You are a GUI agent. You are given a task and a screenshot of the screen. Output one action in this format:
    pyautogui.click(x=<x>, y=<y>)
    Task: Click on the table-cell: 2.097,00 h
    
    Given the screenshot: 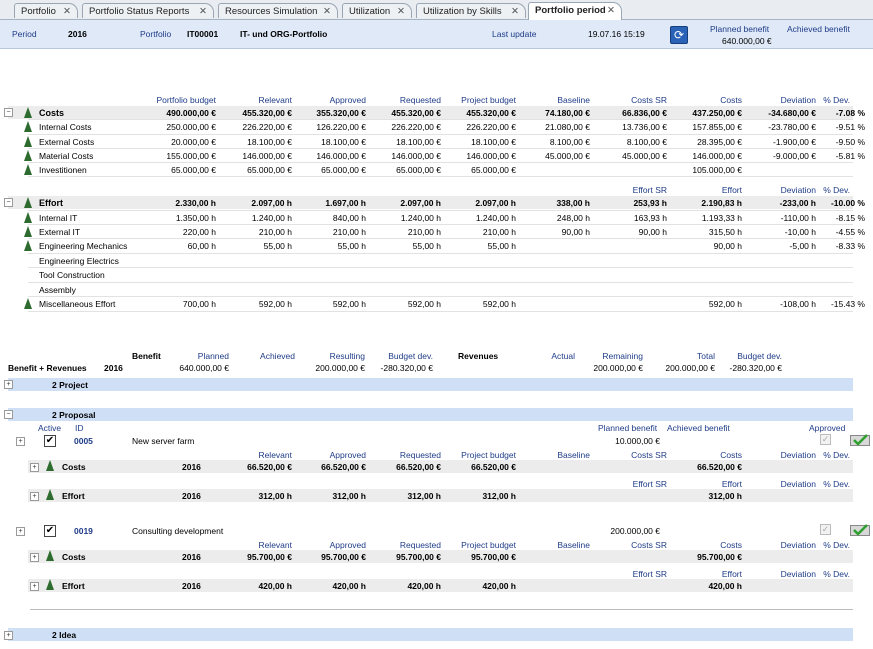 What is the action you would take?
    pyautogui.click(x=271, y=203)
    